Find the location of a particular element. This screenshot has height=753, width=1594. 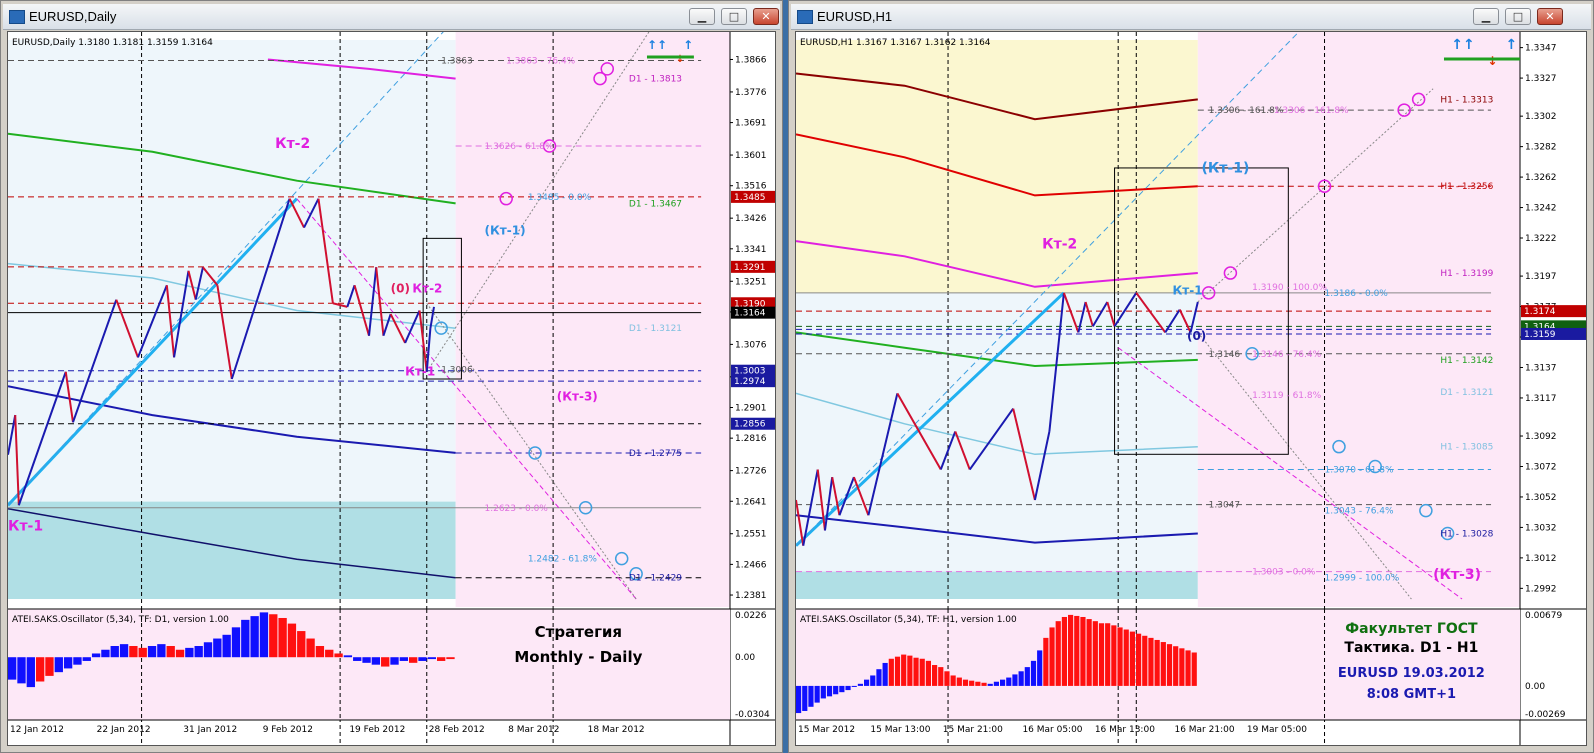

level-label: 1.3190 - 100.0% is located at coordinates (1289, 288).